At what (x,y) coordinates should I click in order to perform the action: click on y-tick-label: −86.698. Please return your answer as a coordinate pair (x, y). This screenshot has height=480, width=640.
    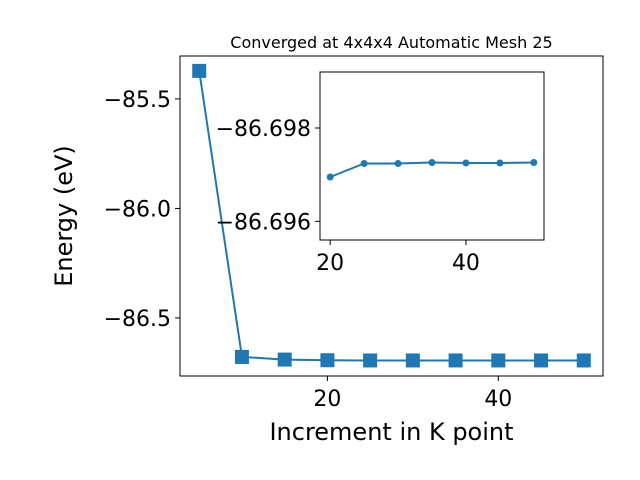
    Looking at the image, I should click on (263, 129).